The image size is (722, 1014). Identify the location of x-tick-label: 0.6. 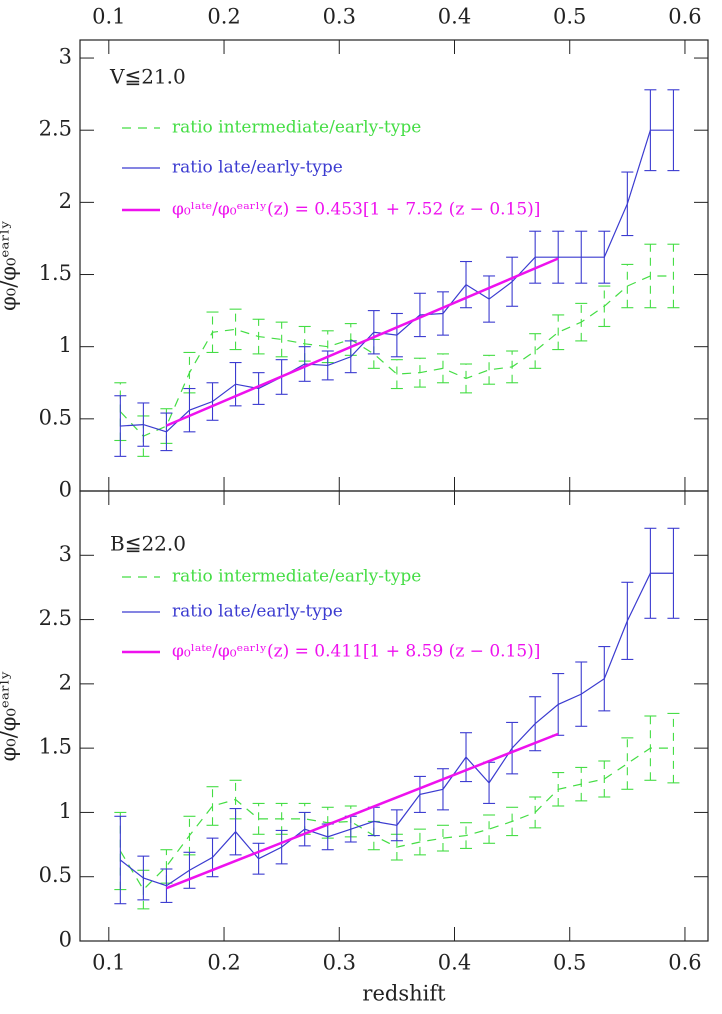
(684, 17).